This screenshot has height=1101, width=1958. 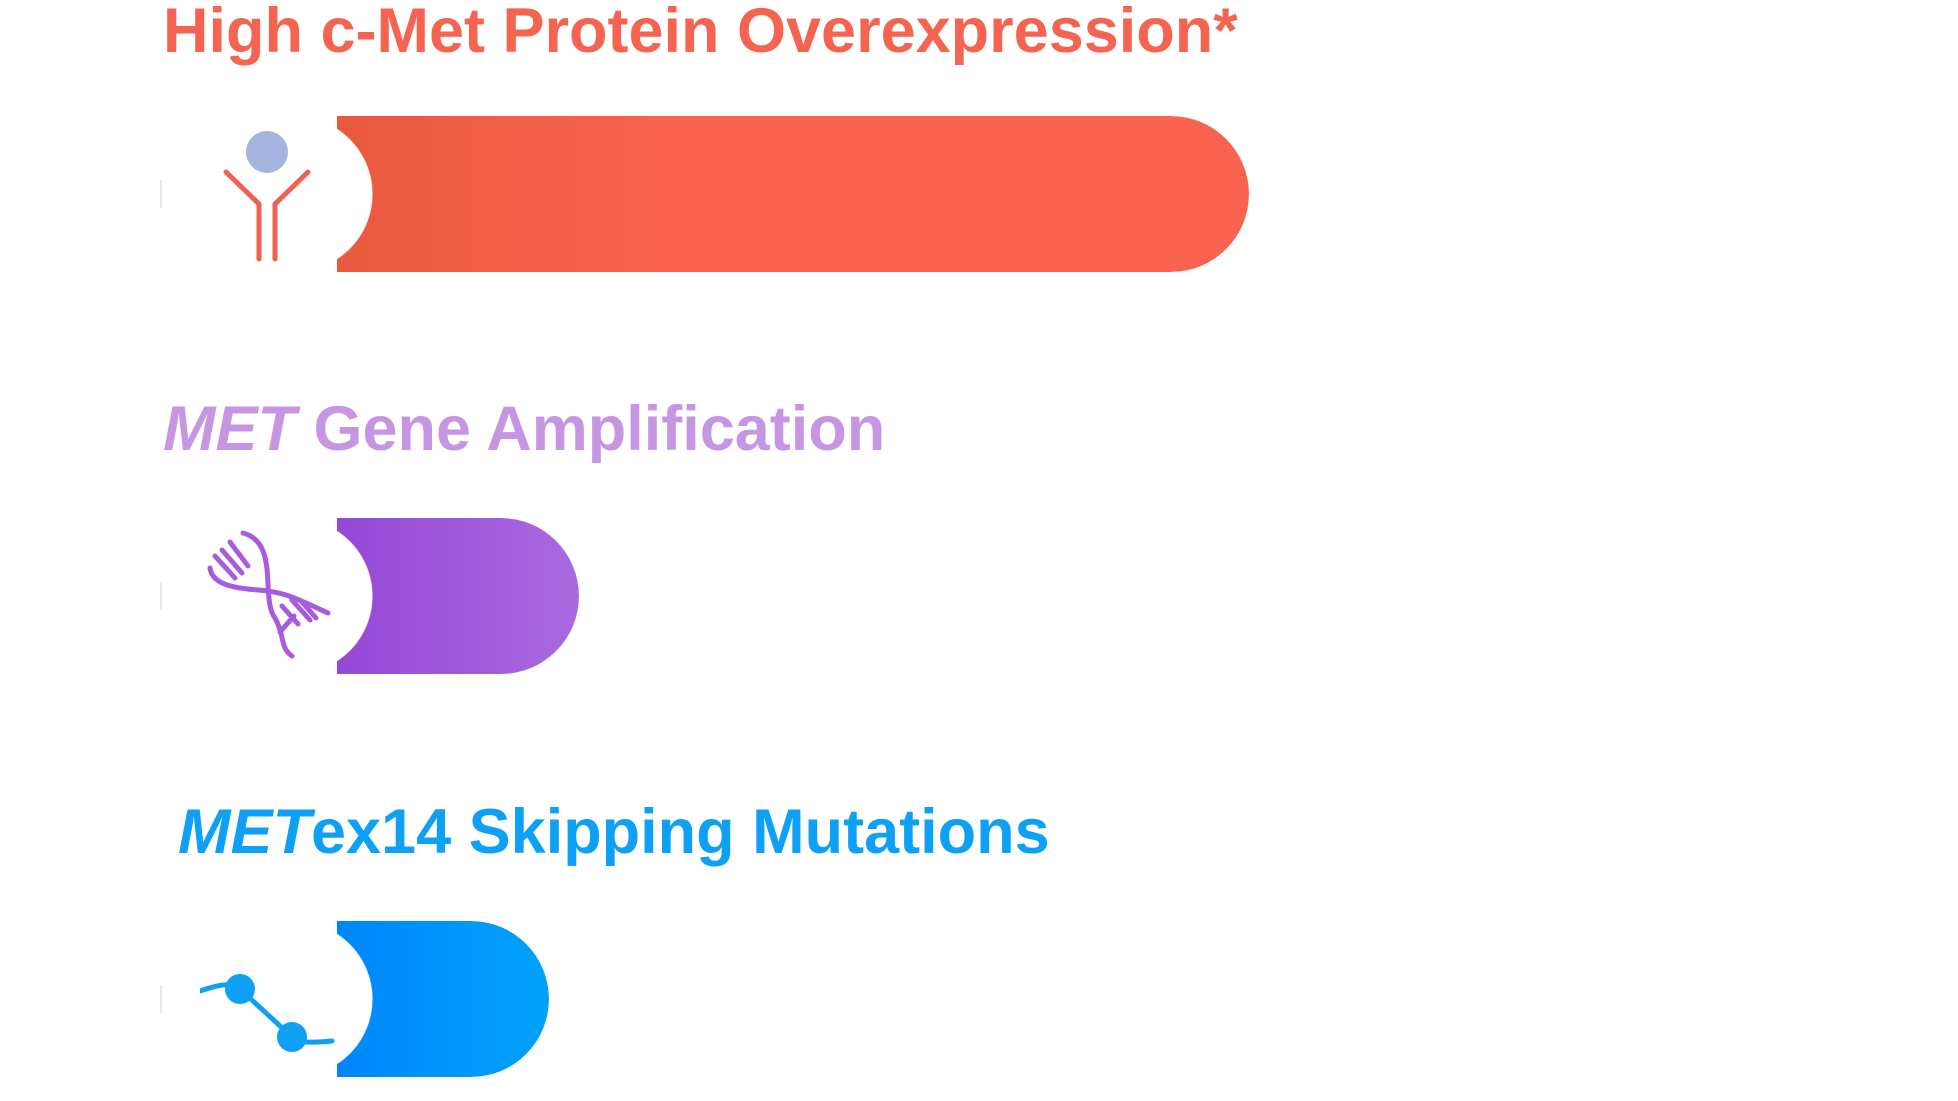 I want to click on title-gene-amplification-prefix: MET, so click(x=229, y=429).